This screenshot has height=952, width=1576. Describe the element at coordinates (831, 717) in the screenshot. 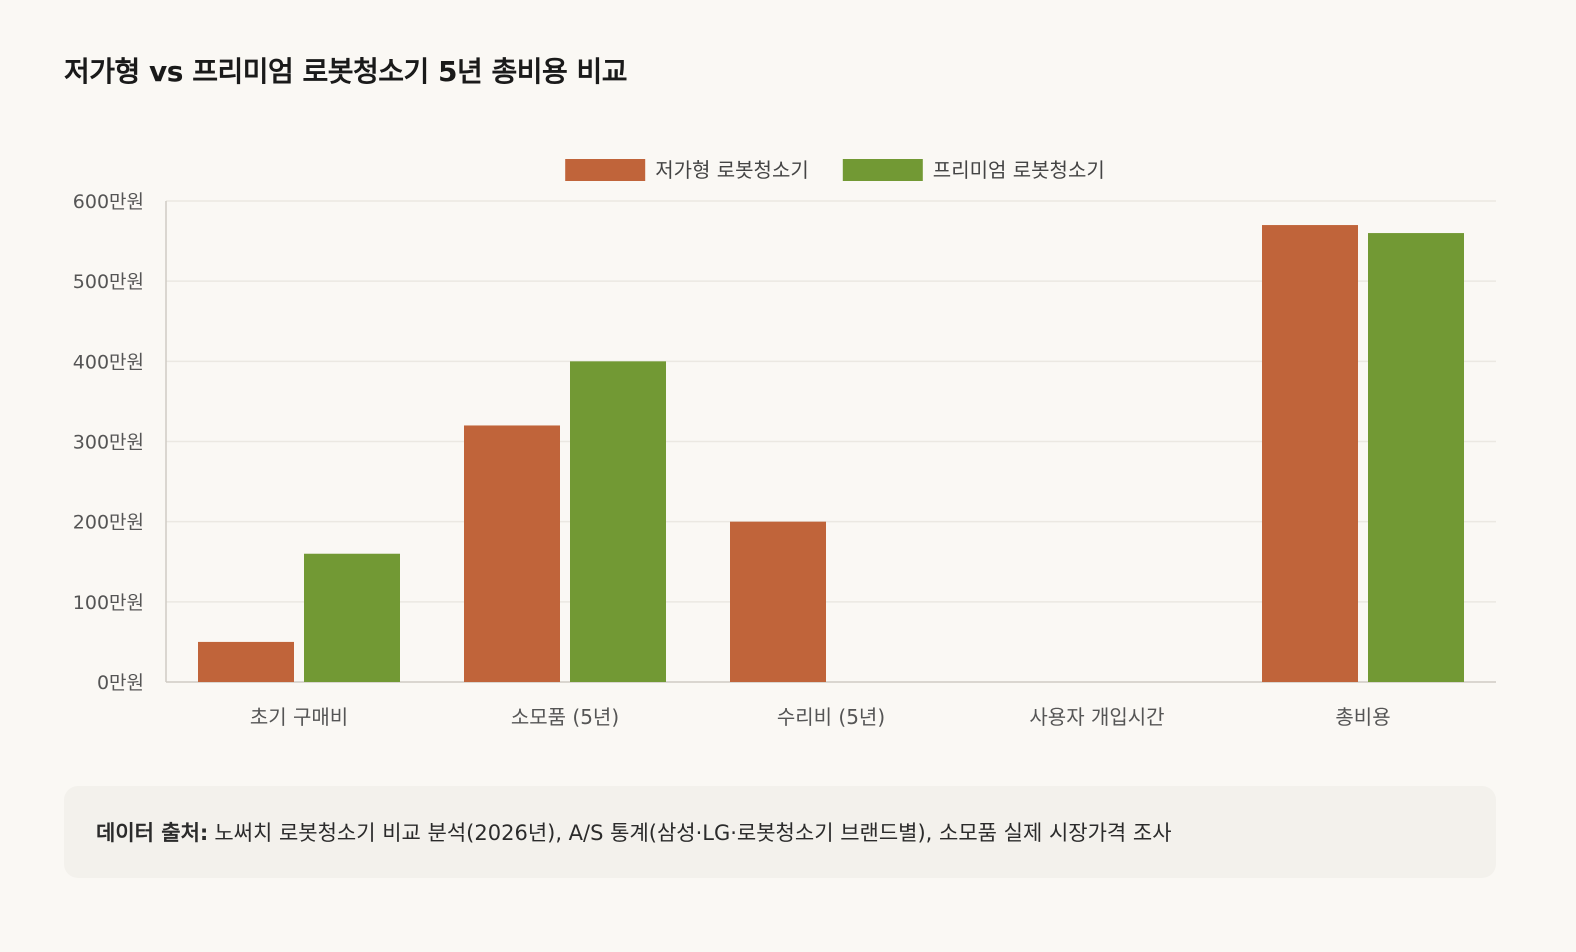

I see `x-tick-label: 수리비 (5년)` at that location.